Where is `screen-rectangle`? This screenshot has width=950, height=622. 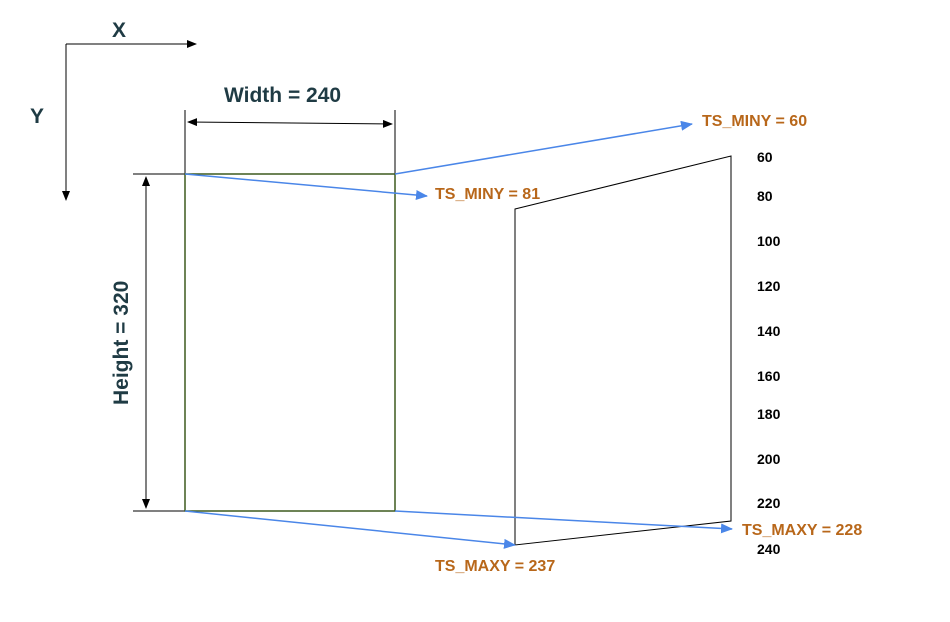 screen-rectangle is located at coordinates (290, 342).